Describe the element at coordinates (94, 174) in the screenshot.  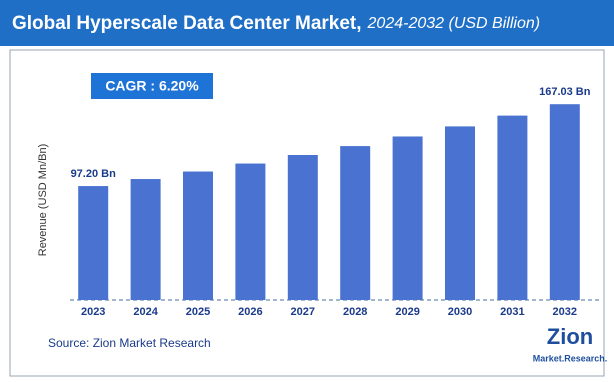
I see `value-label: 97.20 Bn` at that location.